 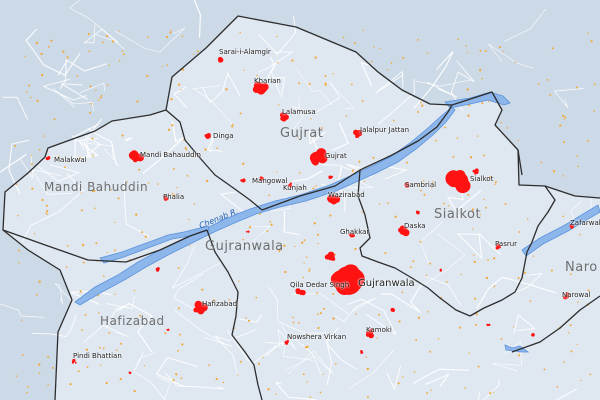 What do you see at coordinates (415, 226) in the screenshot?
I see `city-label-daska: Daska` at bounding box center [415, 226].